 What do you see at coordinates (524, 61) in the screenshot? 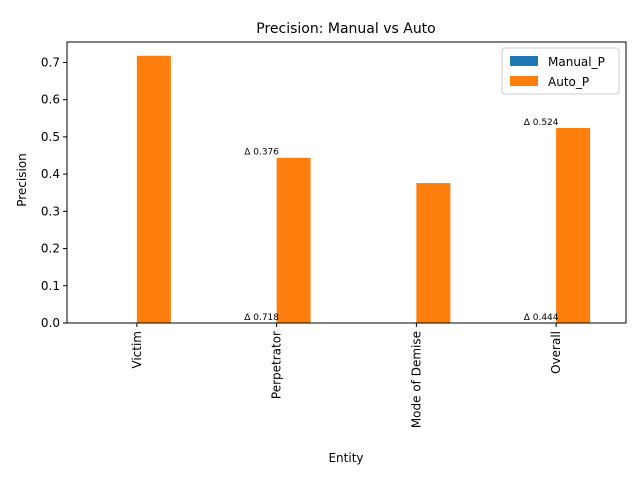
I see `legend-swatch-manual-p` at bounding box center [524, 61].